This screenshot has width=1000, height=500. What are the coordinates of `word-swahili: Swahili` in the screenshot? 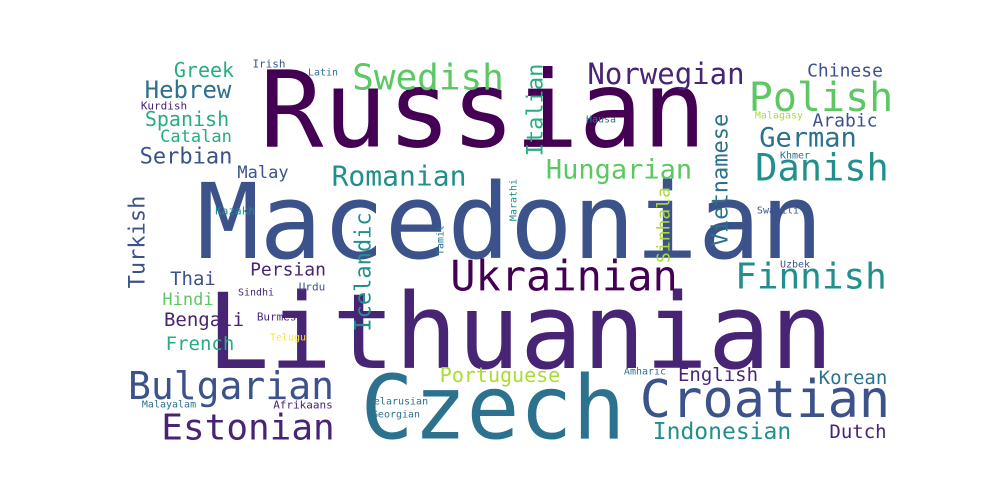 It's located at (778, 211).